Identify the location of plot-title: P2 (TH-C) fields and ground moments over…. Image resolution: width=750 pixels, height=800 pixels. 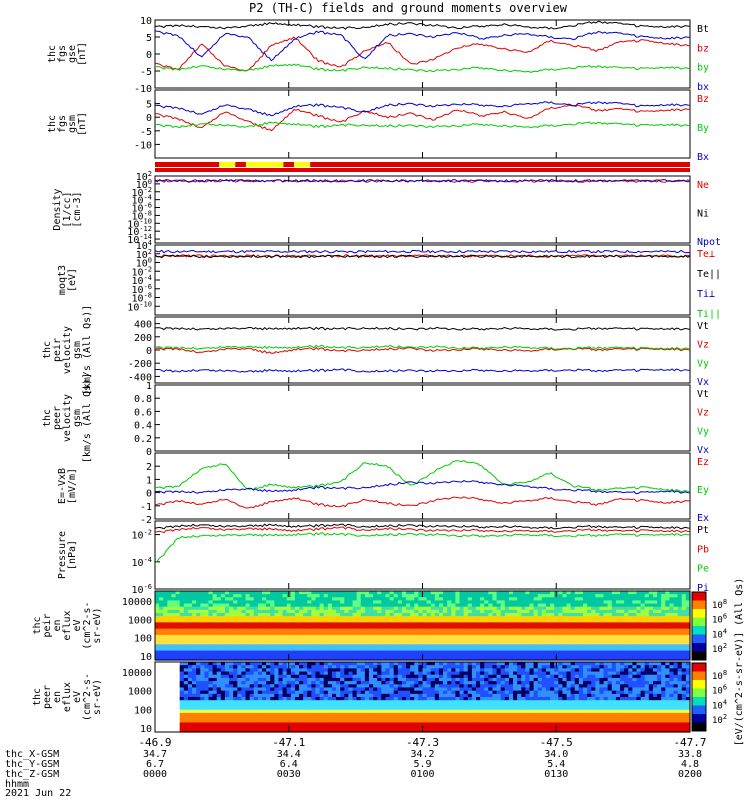
(408, 8).